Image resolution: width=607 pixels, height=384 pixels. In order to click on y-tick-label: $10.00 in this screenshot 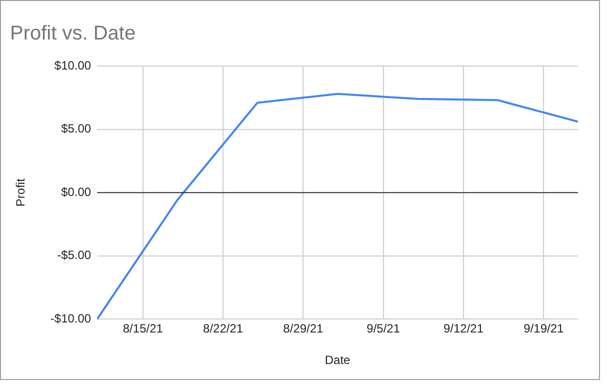, I will do `click(73, 65)`.